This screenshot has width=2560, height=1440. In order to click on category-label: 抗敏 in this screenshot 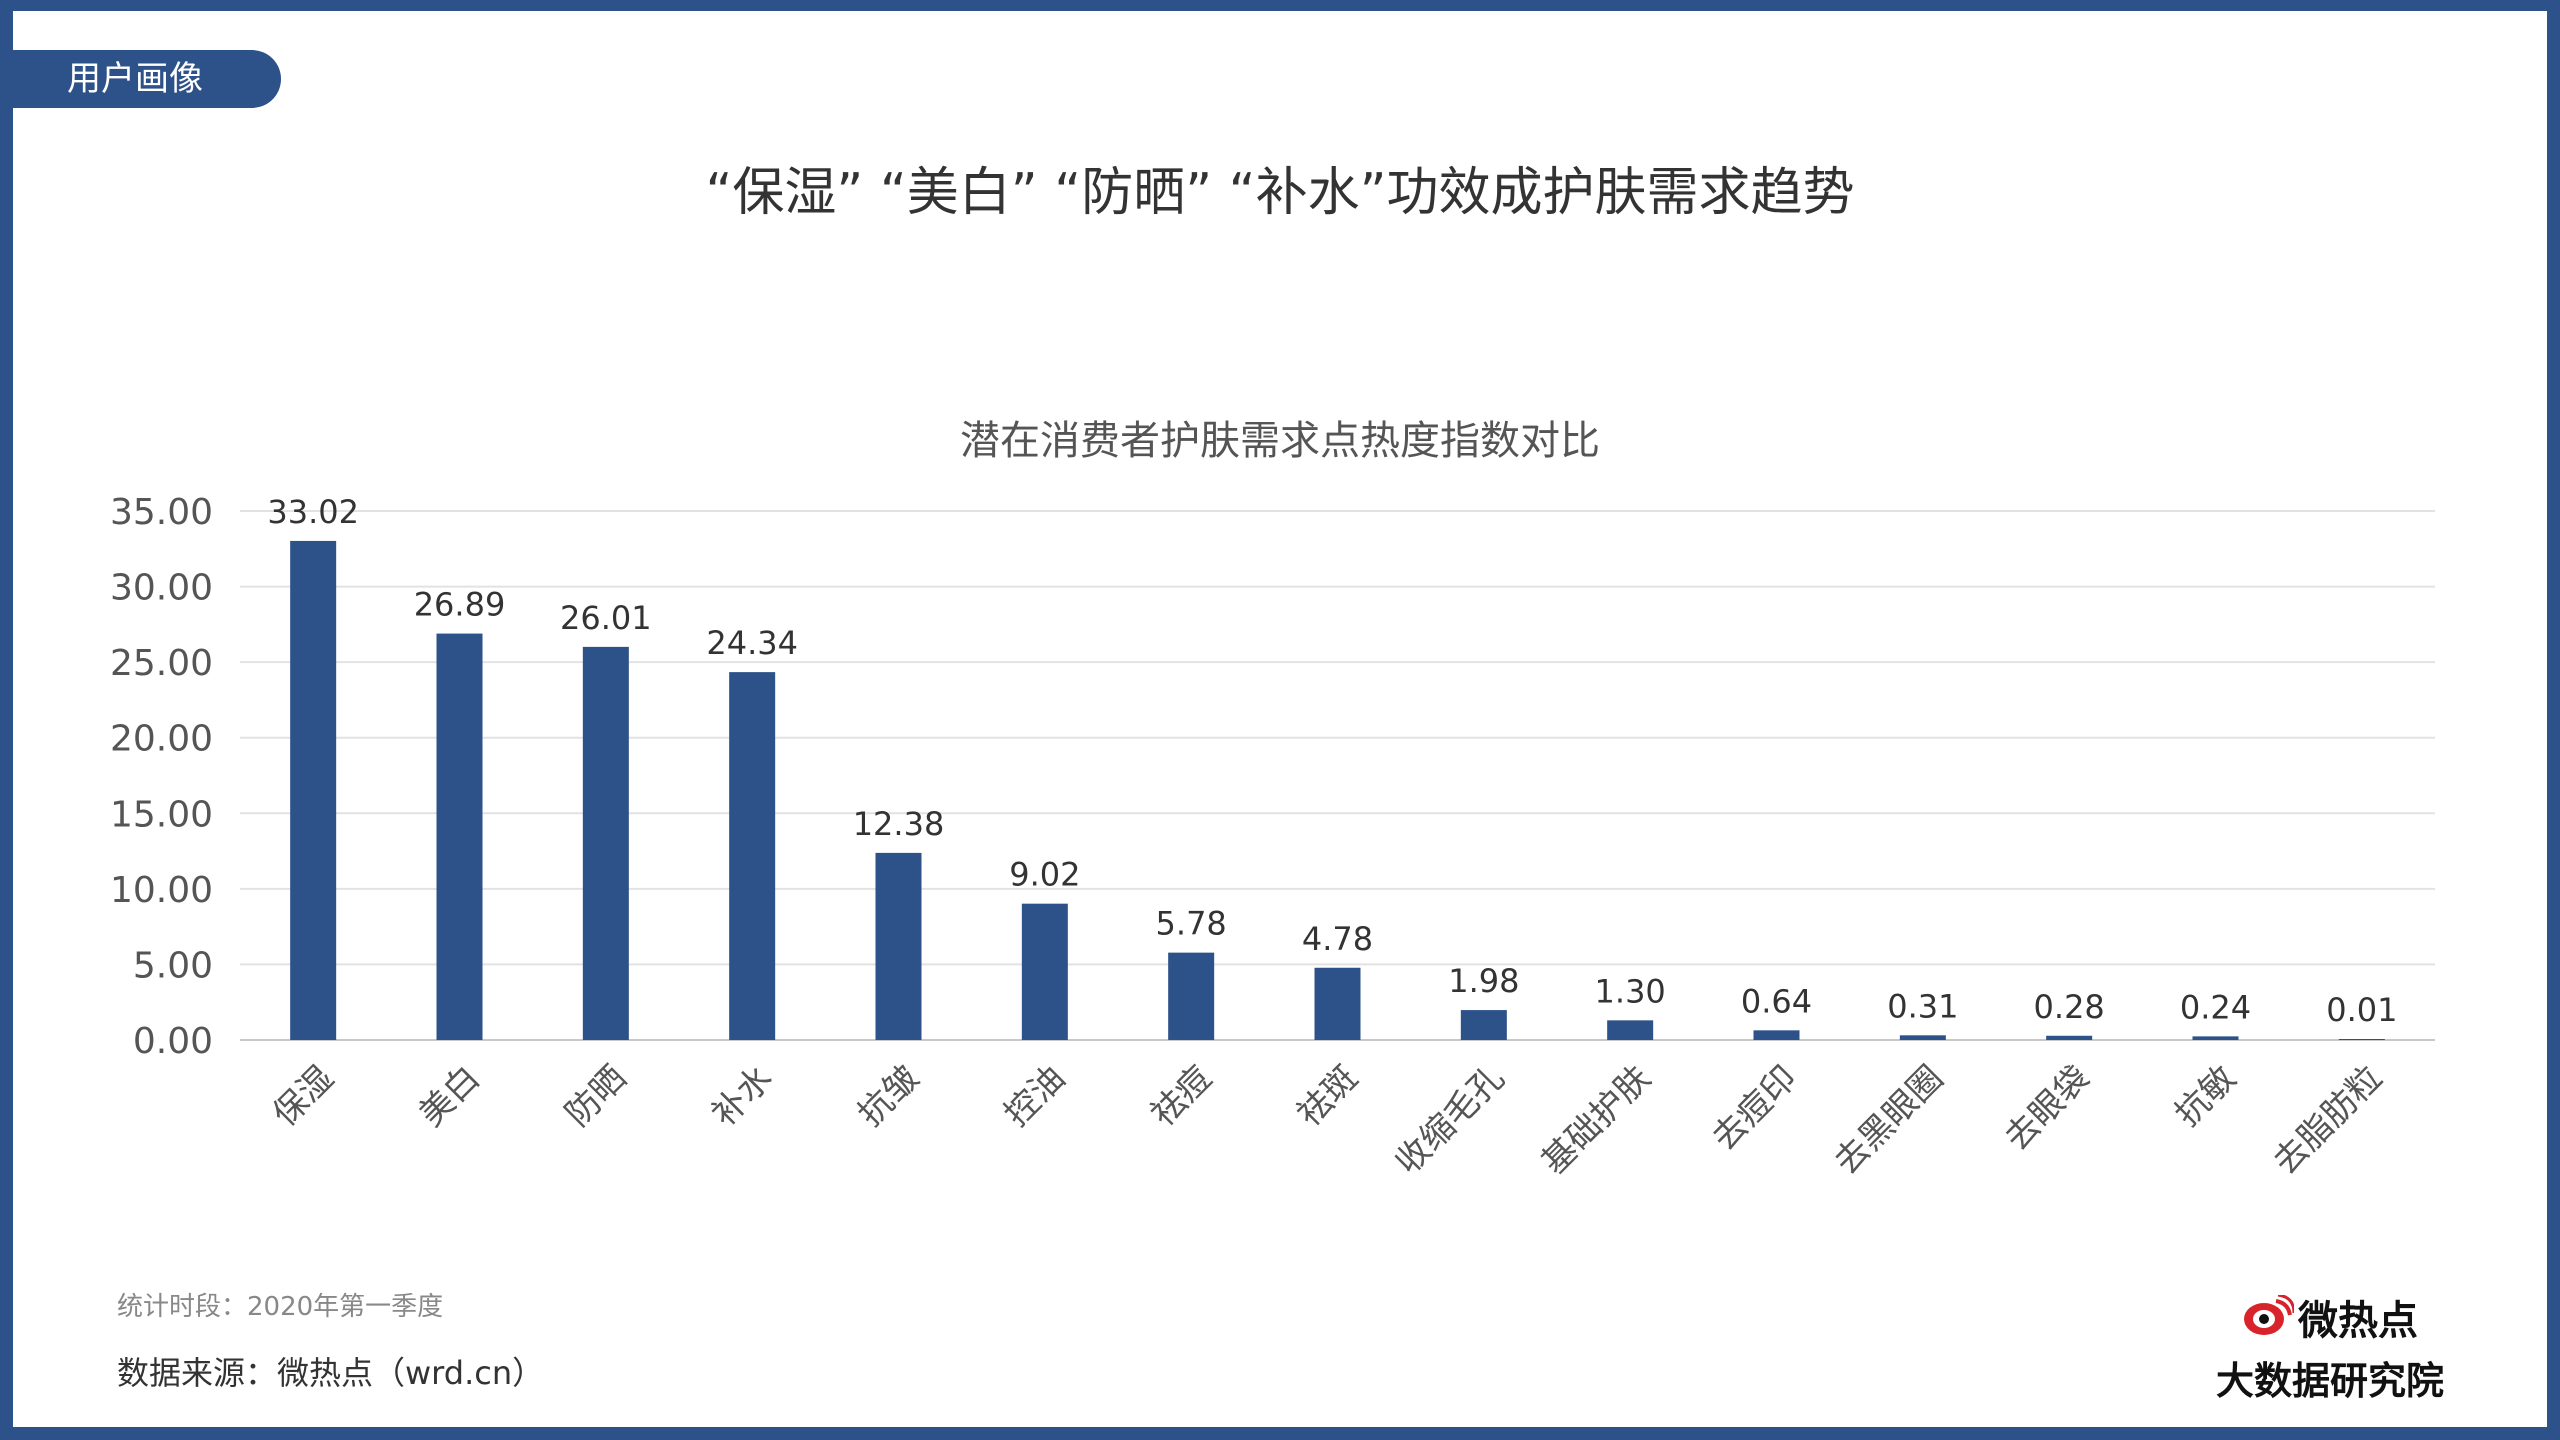, I will do `click(2205, 1096)`.